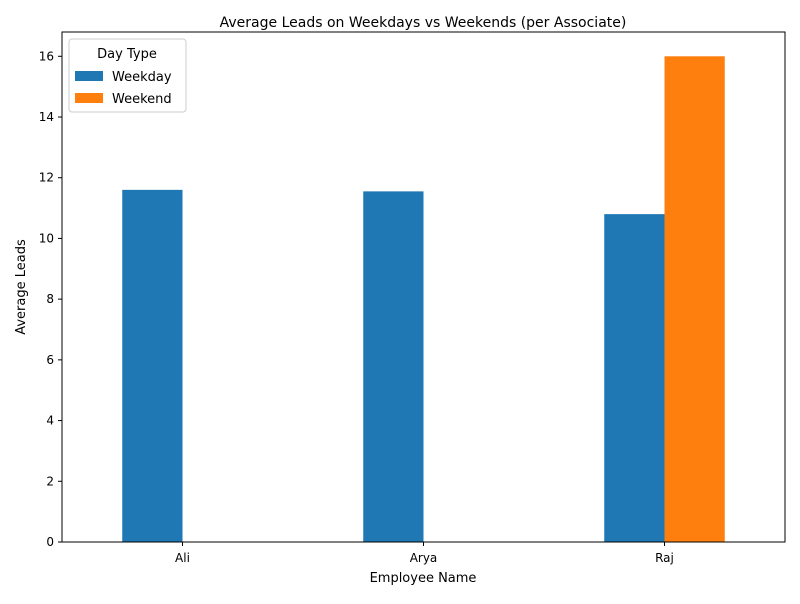 This screenshot has width=800, height=604. I want to click on bar-weekday-raj, so click(634, 378).